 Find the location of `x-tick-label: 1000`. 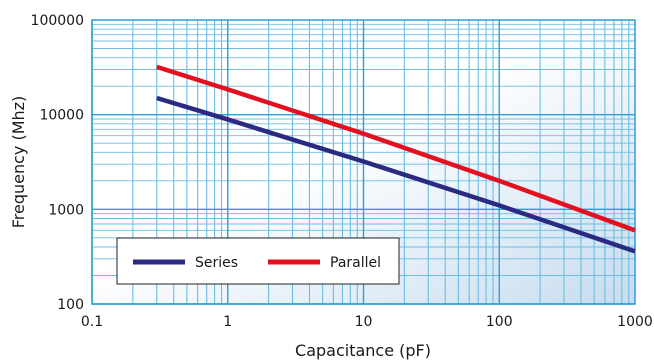

x-tick-label: 1000 is located at coordinates (635, 322).